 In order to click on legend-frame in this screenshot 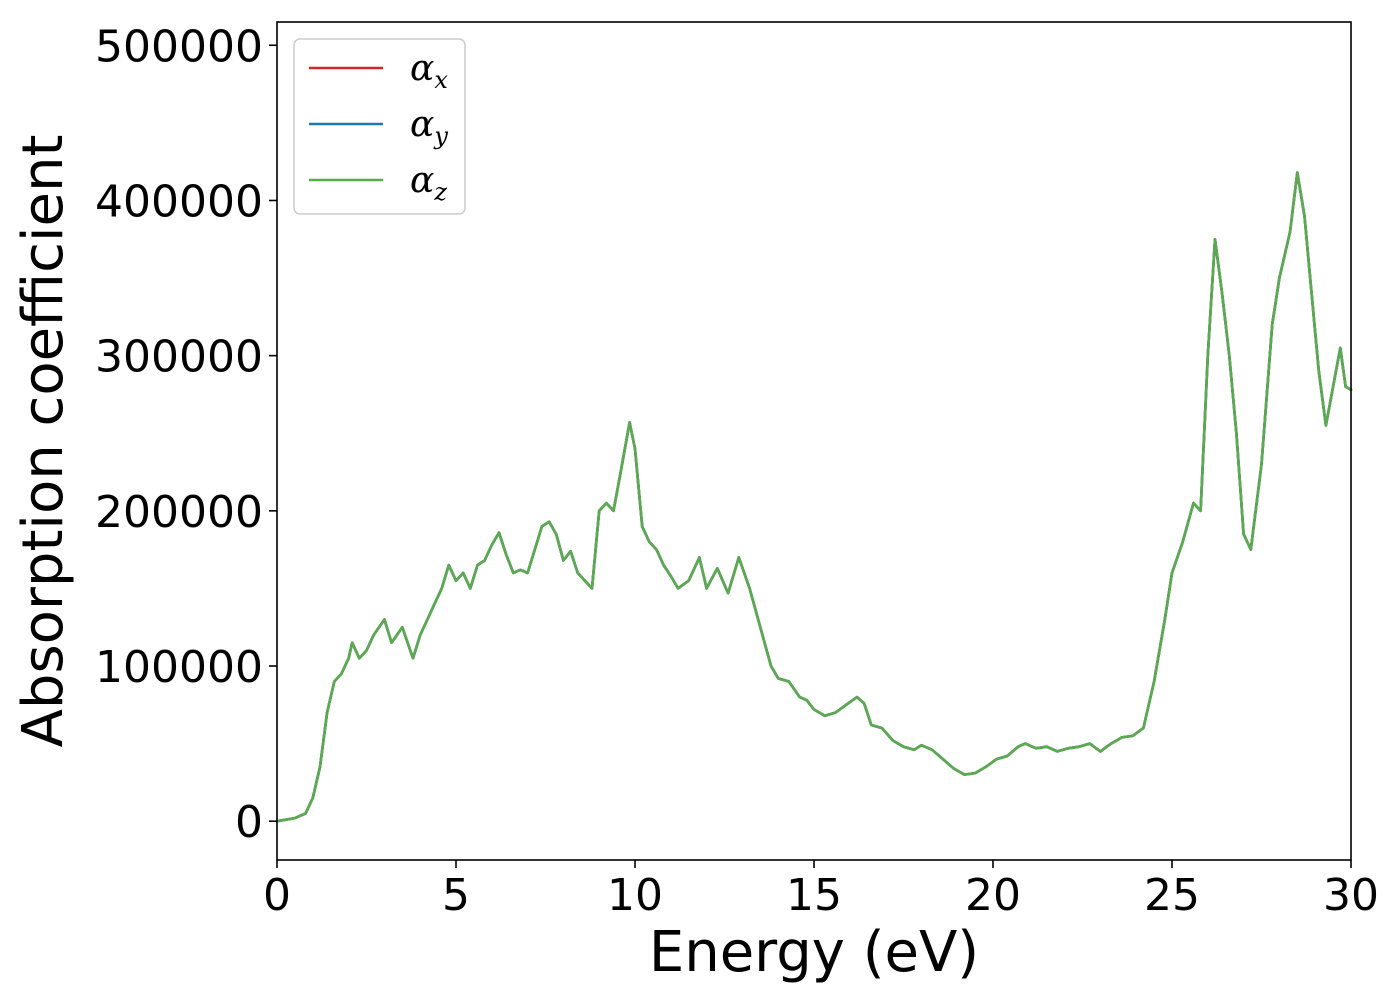, I will do `click(379, 126)`.